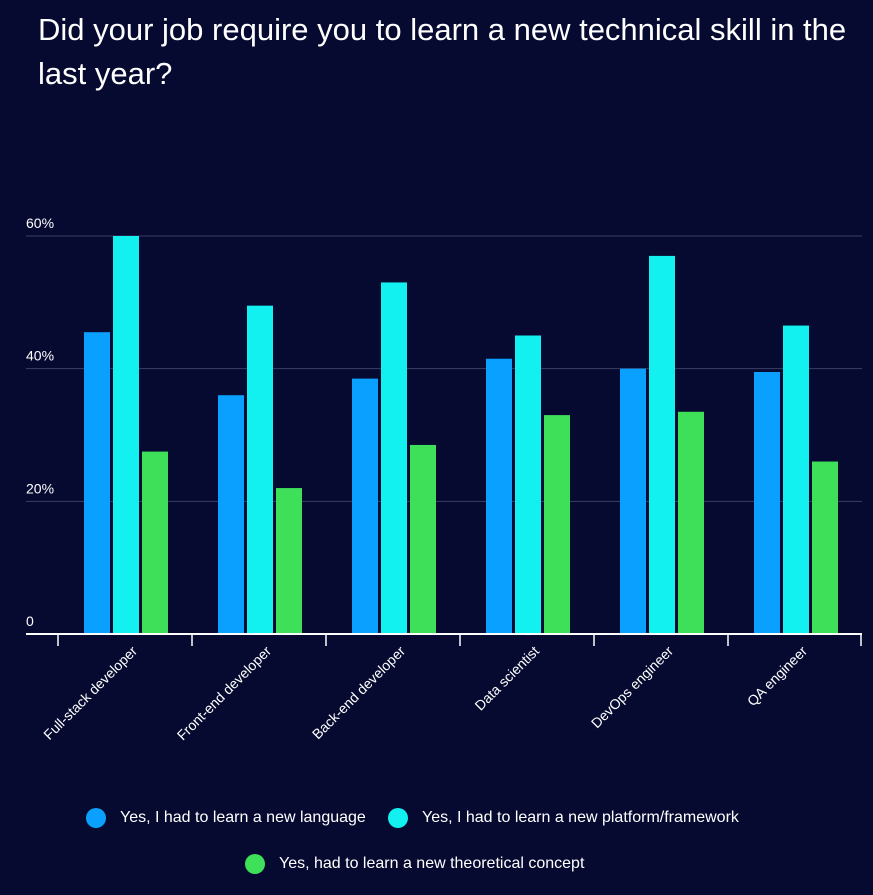 This screenshot has height=895, width=873. What do you see at coordinates (777, 676) in the screenshot?
I see `x-tick-label: QA engineer` at bounding box center [777, 676].